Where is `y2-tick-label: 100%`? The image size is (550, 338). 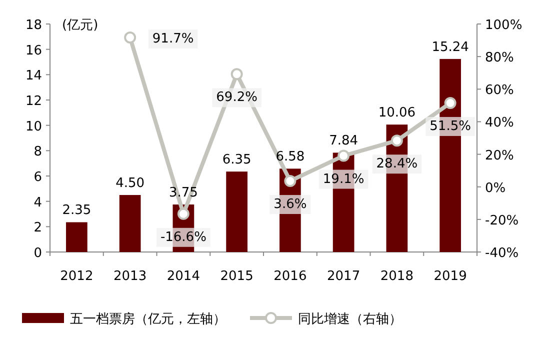
y2-tick-label: 100% is located at coordinates (503, 25).